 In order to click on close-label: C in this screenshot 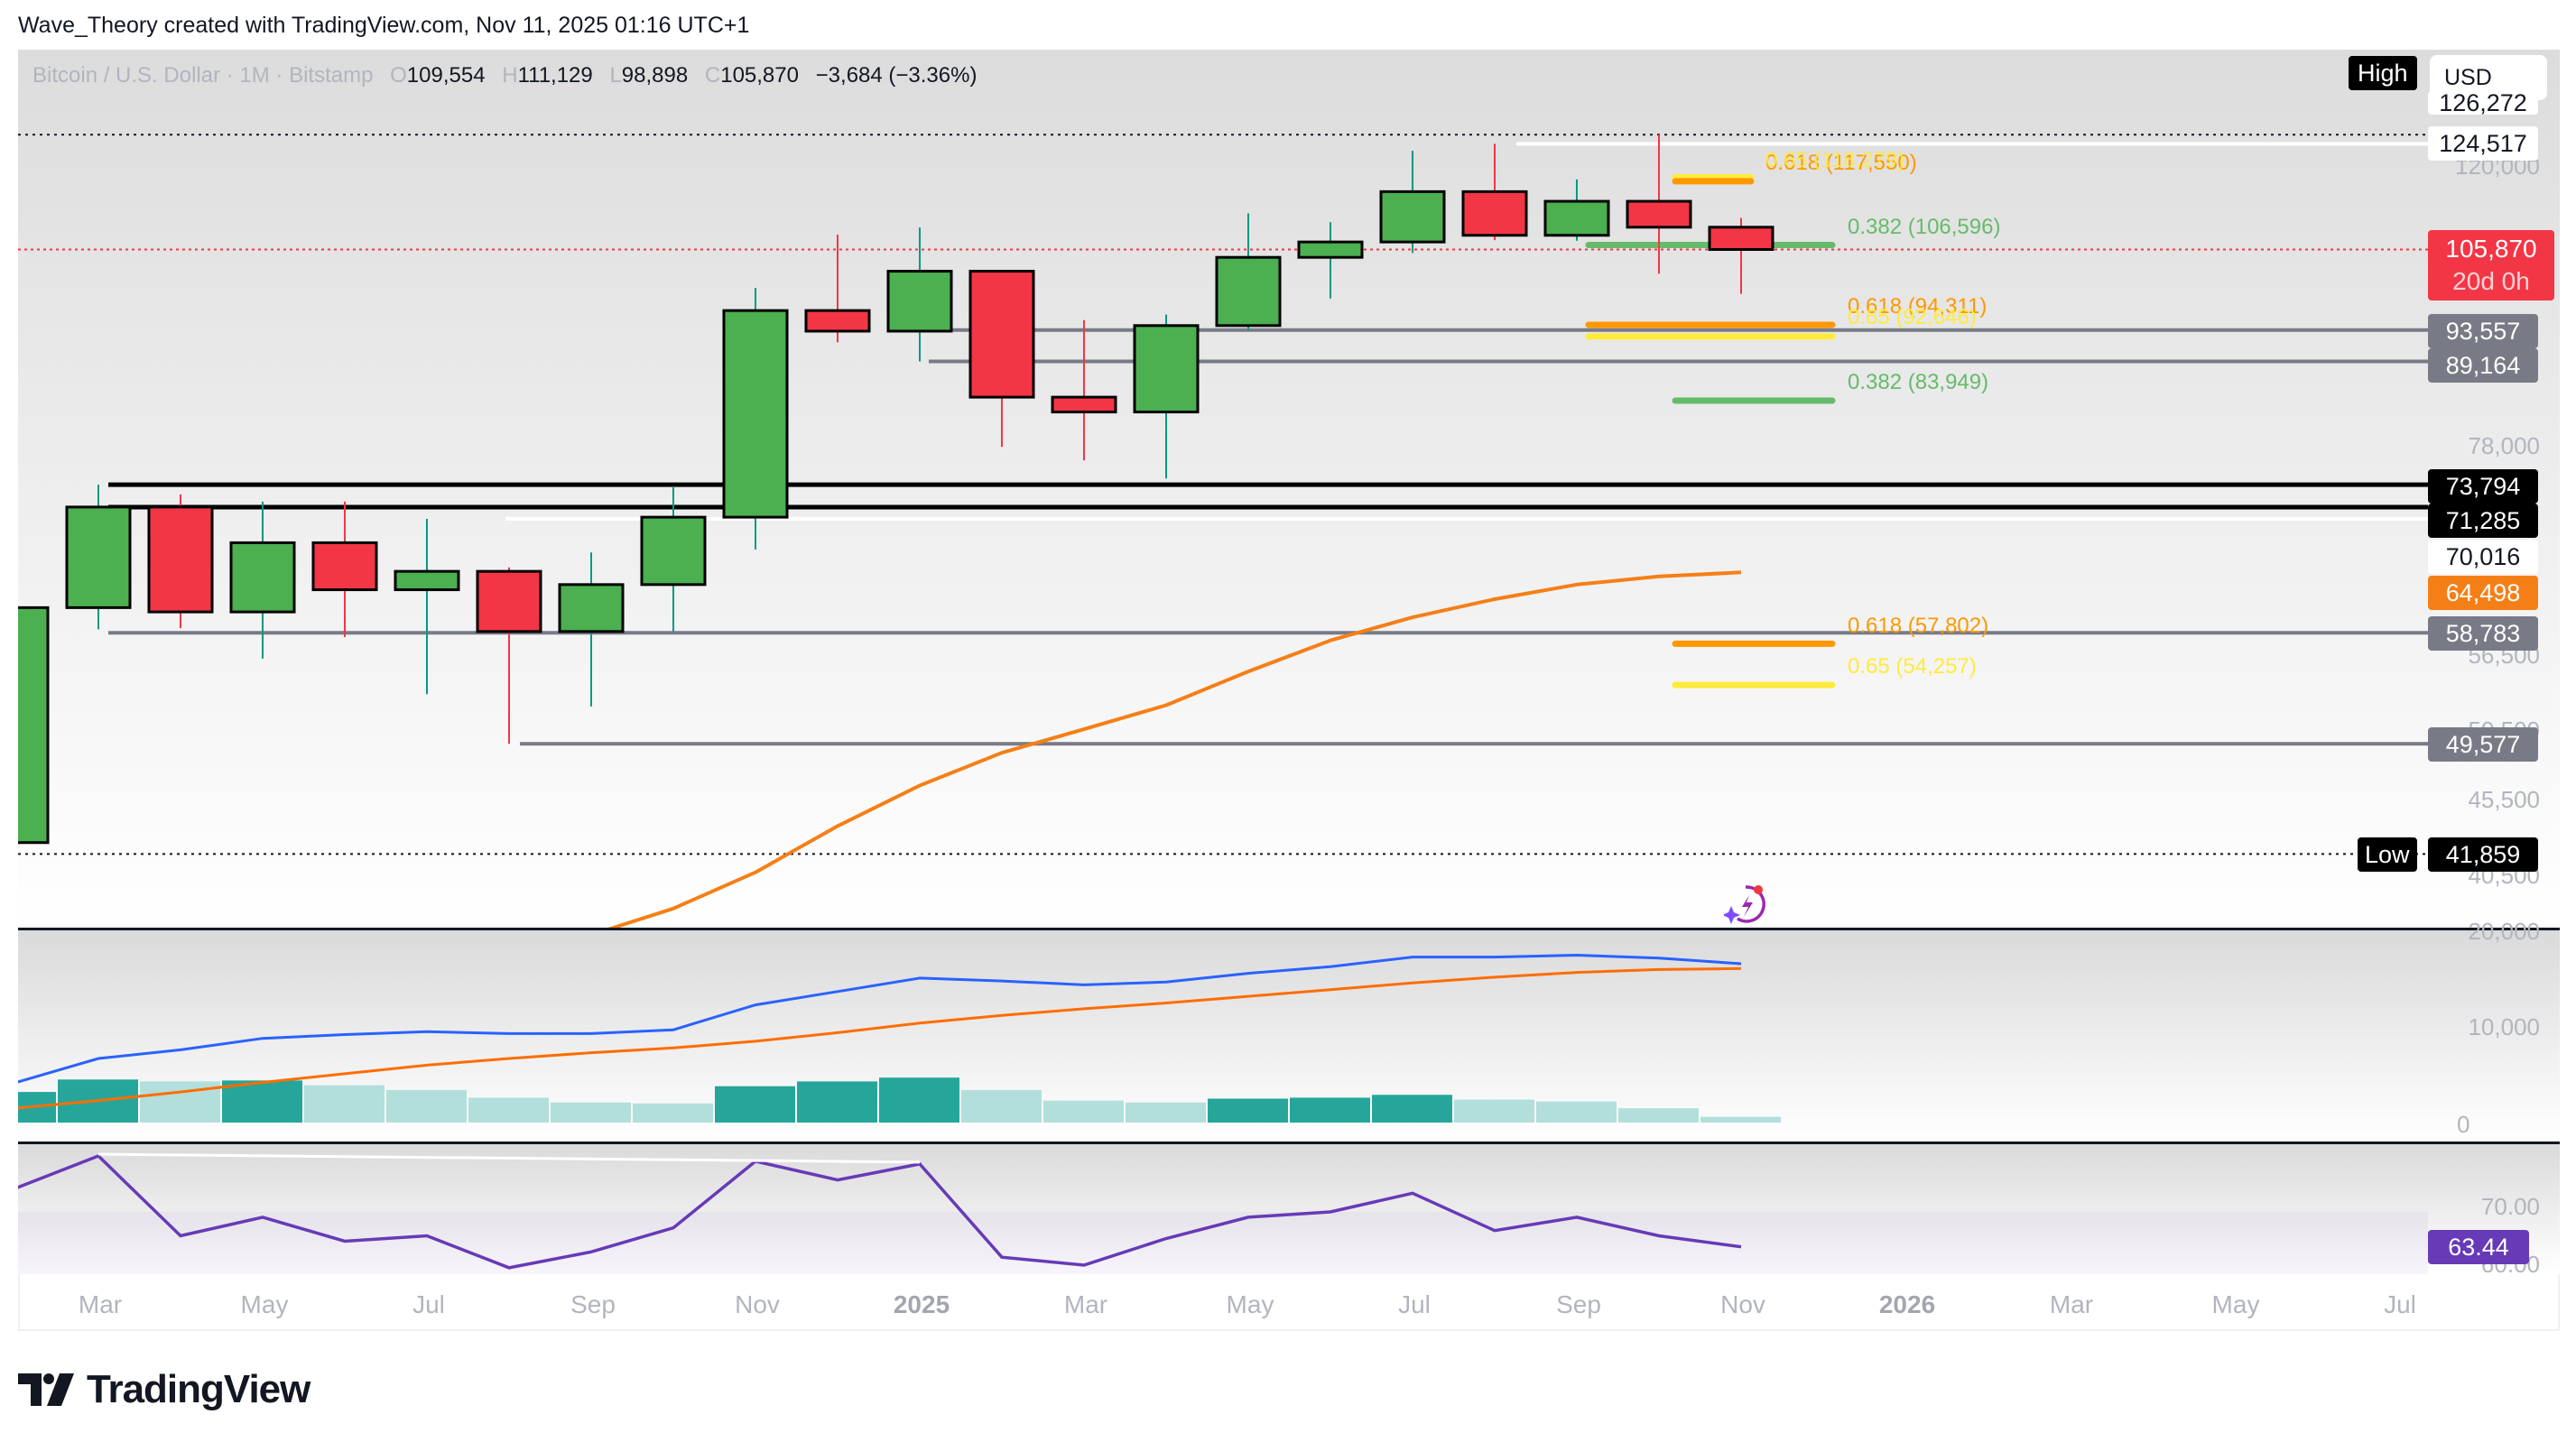, I will do `click(712, 75)`.